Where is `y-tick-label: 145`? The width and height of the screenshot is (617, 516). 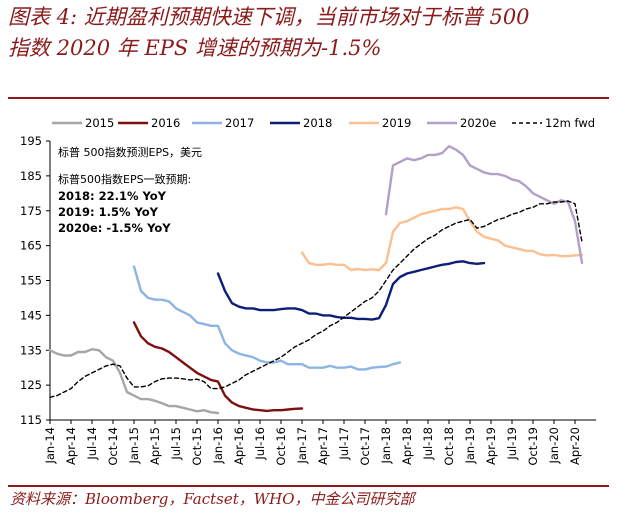 y-tick-label: 145 is located at coordinates (31, 315).